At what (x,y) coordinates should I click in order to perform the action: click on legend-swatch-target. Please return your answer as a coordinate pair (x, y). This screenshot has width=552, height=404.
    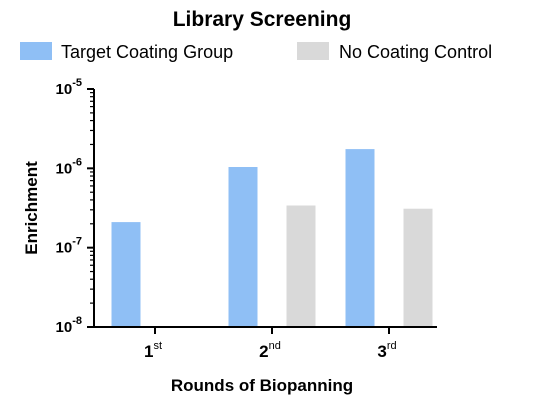
    Looking at the image, I should click on (36, 51).